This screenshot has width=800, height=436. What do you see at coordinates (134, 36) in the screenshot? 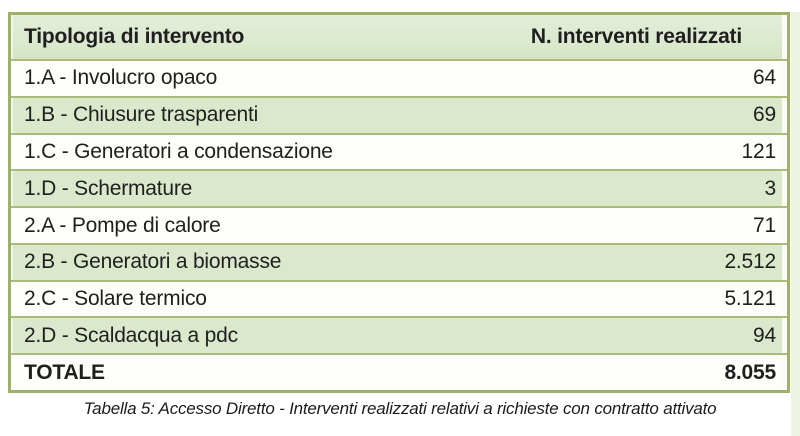
I see `header-type-column: Tipologia di intervento` at bounding box center [134, 36].